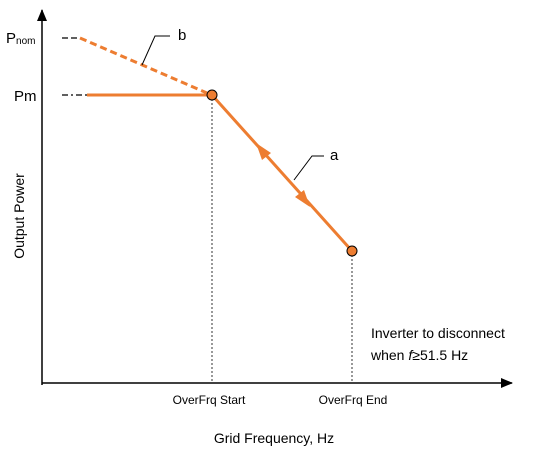  What do you see at coordinates (20, 38) in the screenshot?
I see `pnom-label: Pnom` at bounding box center [20, 38].